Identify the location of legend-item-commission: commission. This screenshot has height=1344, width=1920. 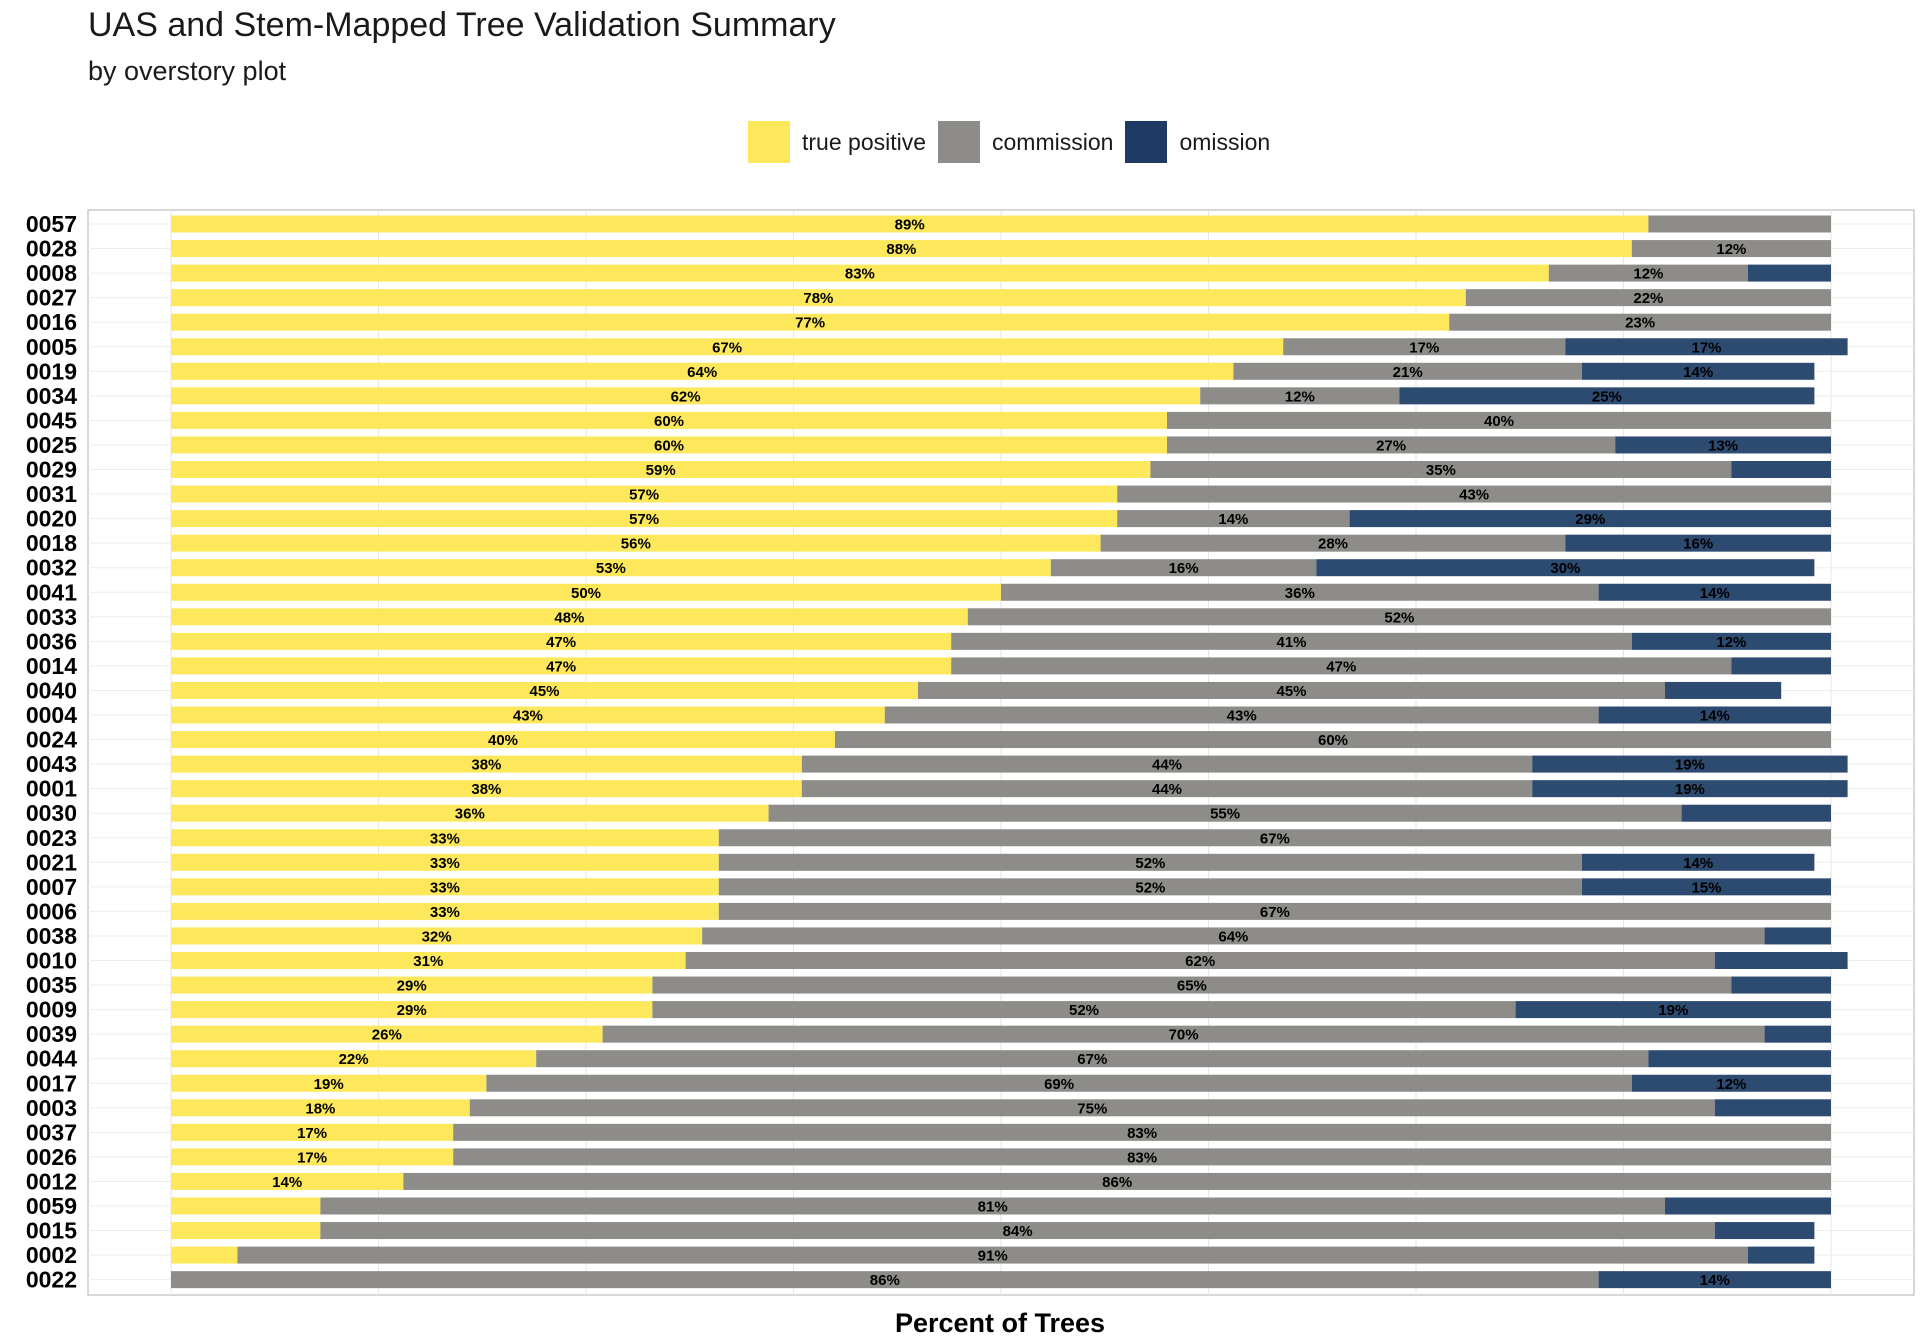
(1025, 142).